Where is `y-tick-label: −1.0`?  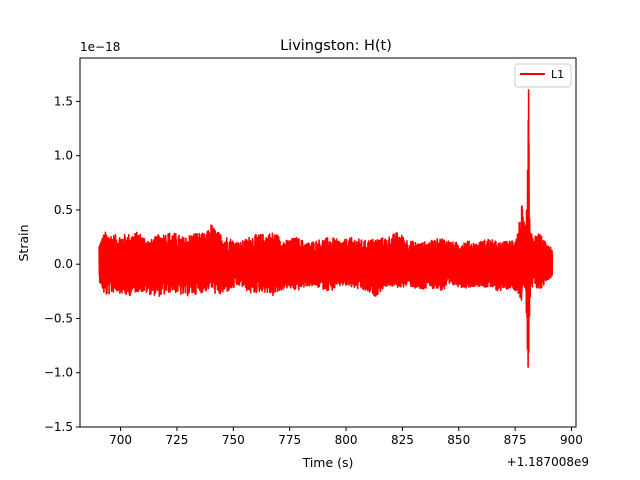
y-tick-label: −1.0 is located at coordinates (58, 373).